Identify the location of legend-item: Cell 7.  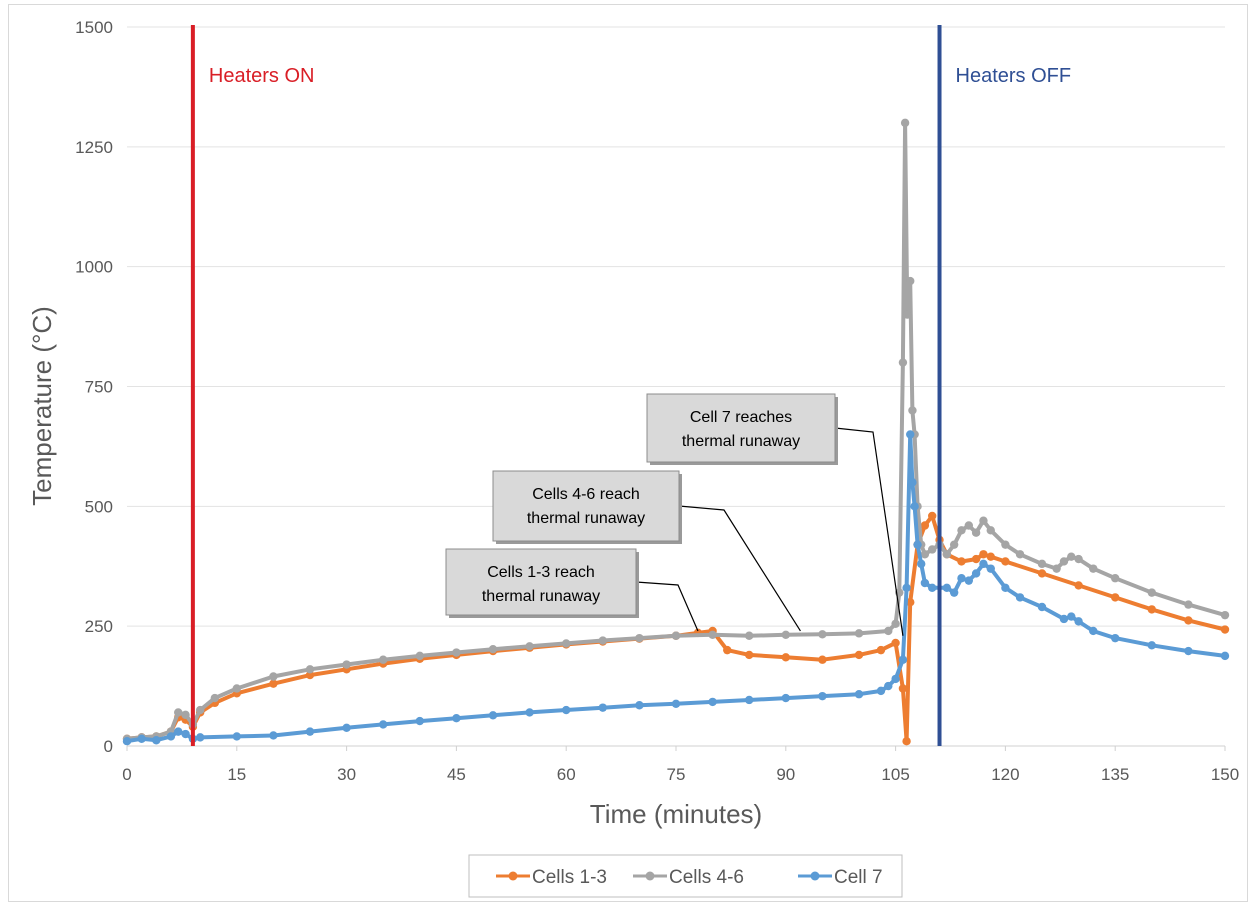
(840, 877).